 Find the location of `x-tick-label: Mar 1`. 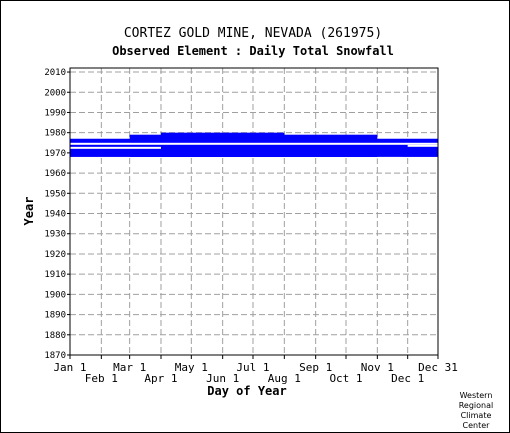

x-tick-label: Mar 1 is located at coordinates (129, 367).